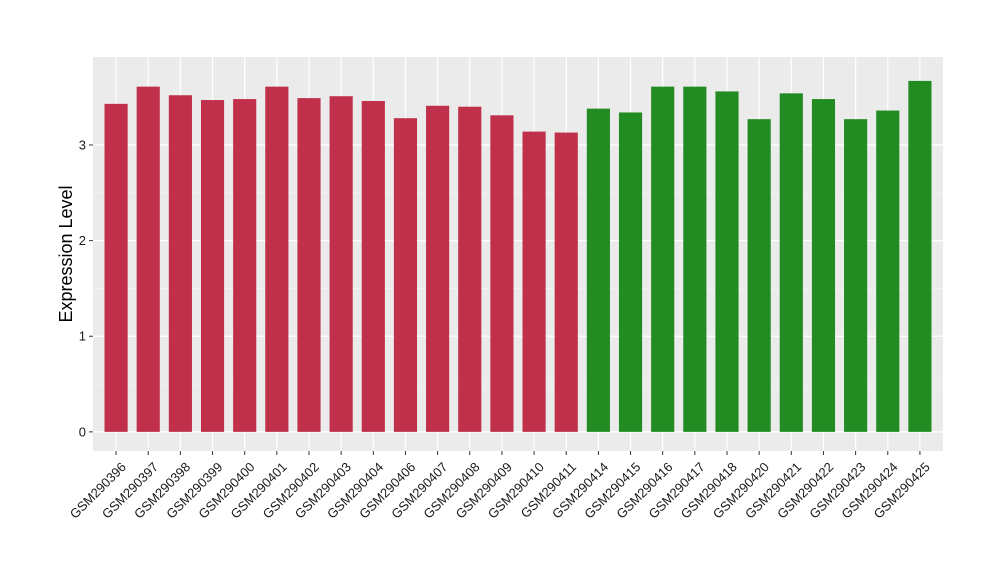  Describe the element at coordinates (502, 273) in the screenshot. I see `bar-GSM290409` at that location.